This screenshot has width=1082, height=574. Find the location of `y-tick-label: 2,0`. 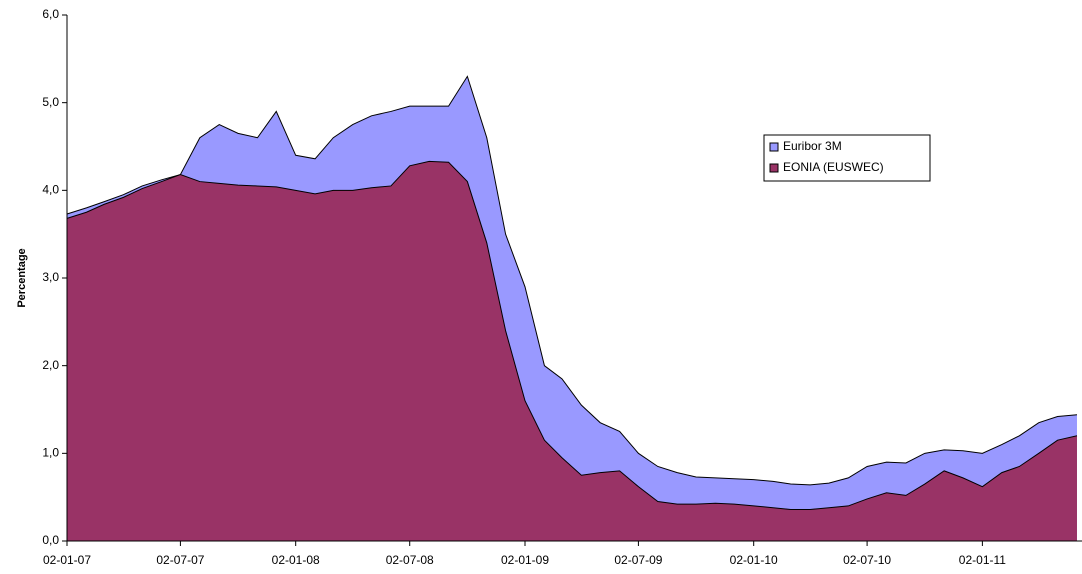

y-tick-label: 2,0 is located at coordinates (50, 365).